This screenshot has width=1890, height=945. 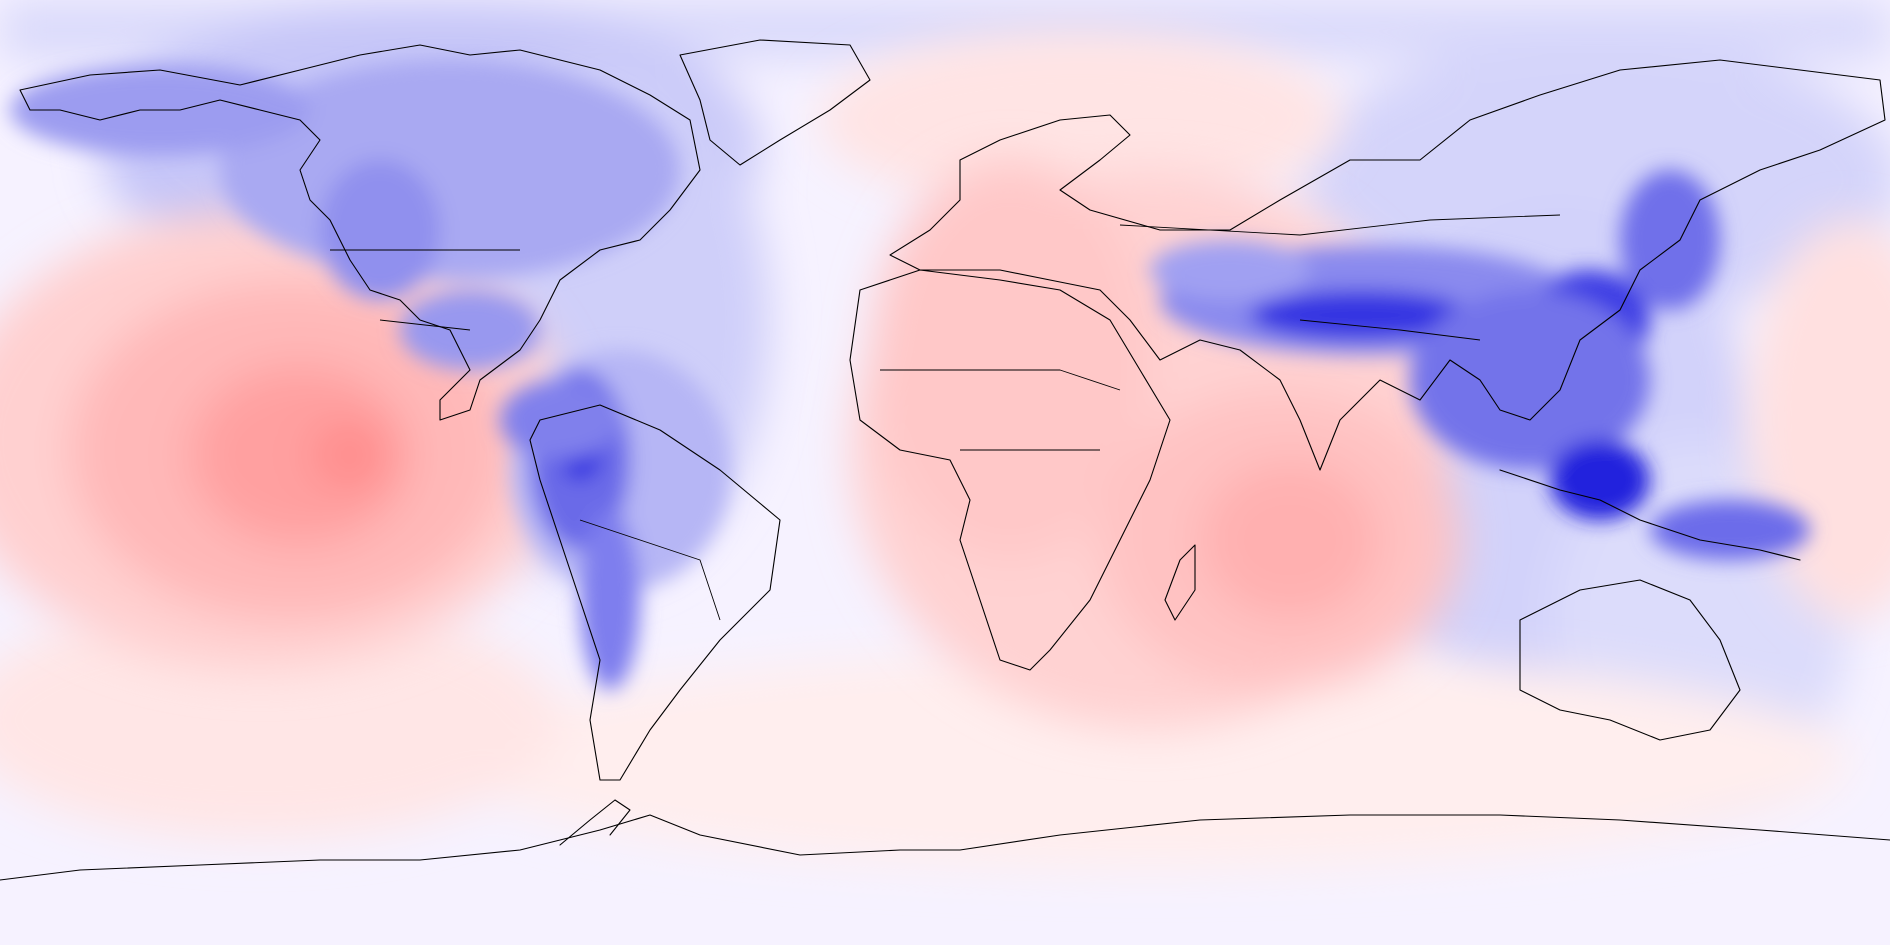 I want to click on antarctic-peninsula-outline, so click(x=595, y=822).